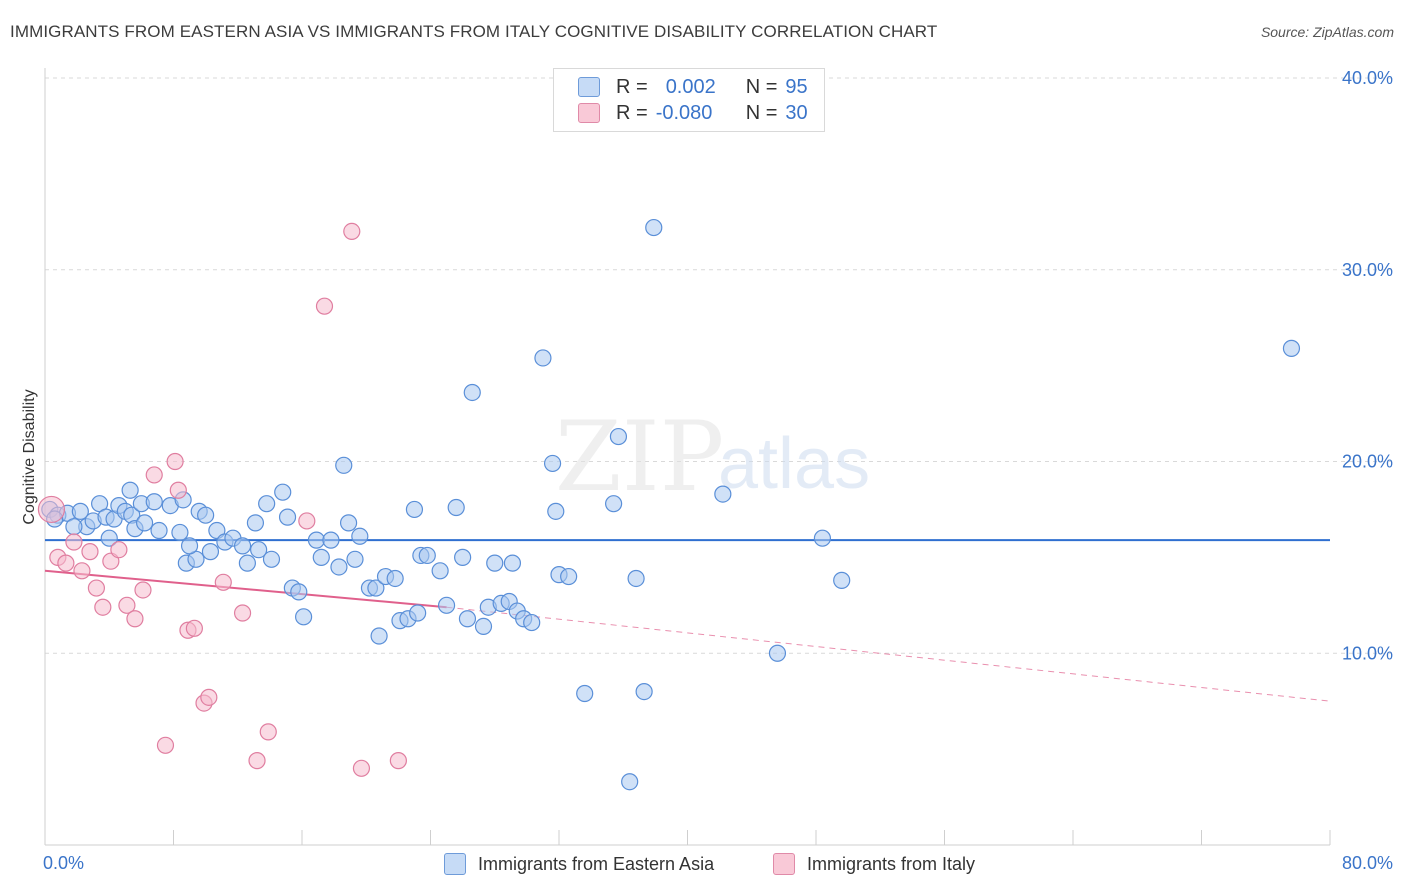  Describe the element at coordinates (63, 863) in the screenshot. I see `x-tick-label-min: 0.0%` at that location.